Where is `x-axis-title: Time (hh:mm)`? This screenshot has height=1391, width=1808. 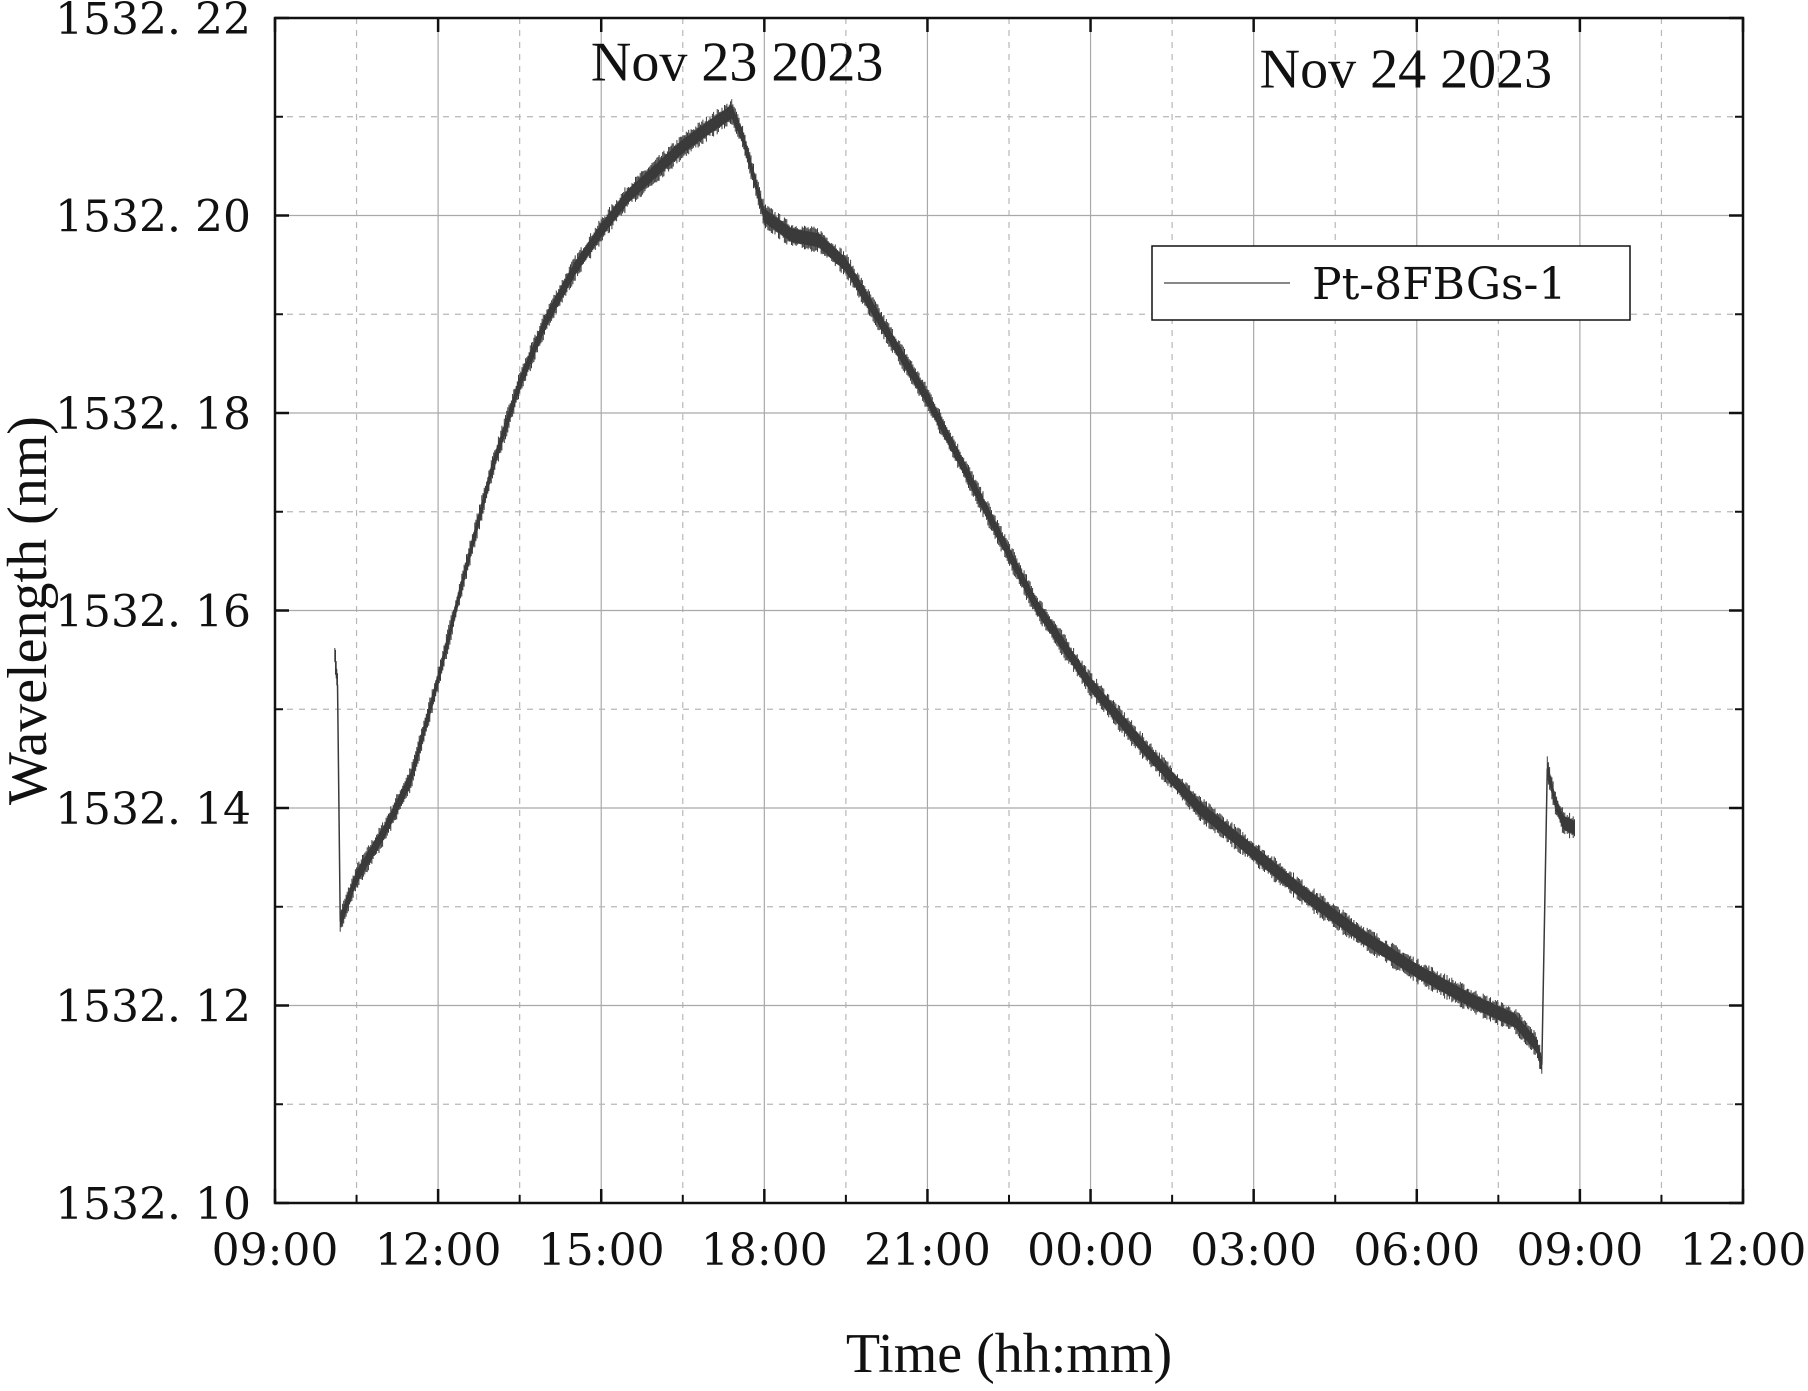
x-axis-title: Time (hh:mm) is located at coordinates (1009, 1354).